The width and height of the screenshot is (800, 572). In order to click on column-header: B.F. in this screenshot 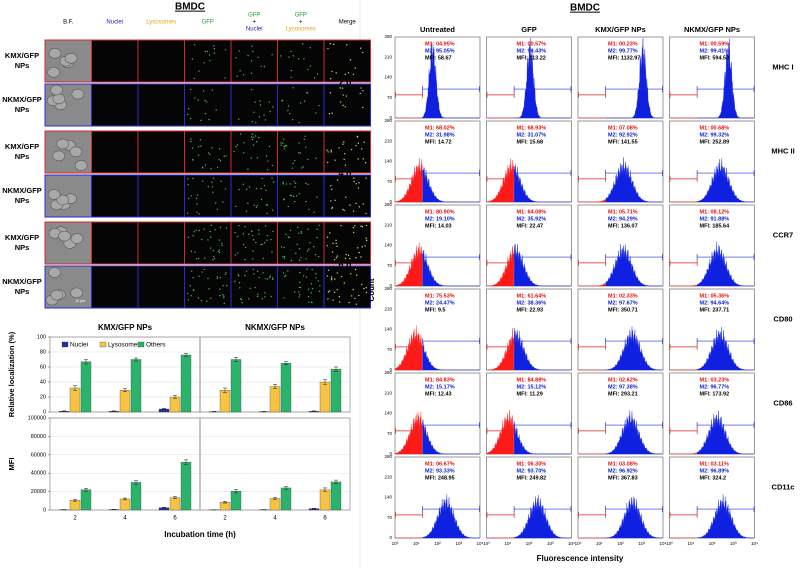, I will do `click(68, 23)`.